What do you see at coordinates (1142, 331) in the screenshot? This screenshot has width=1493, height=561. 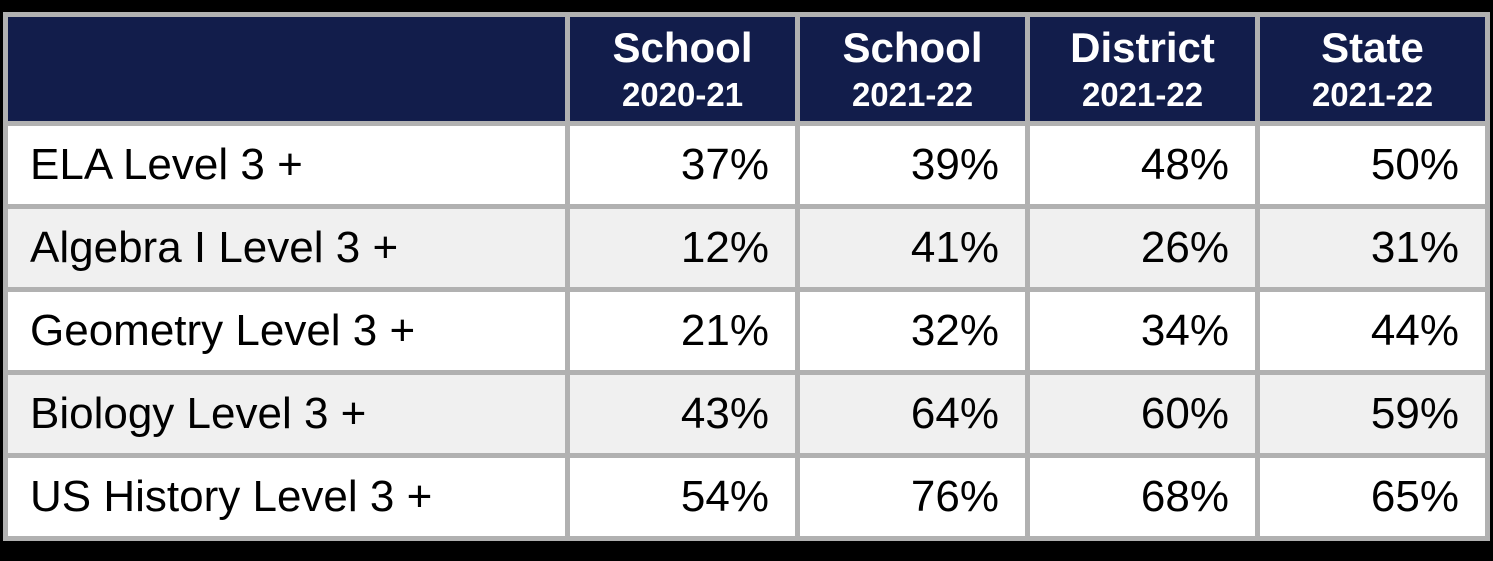 I see `value-cell: 34%` at bounding box center [1142, 331].